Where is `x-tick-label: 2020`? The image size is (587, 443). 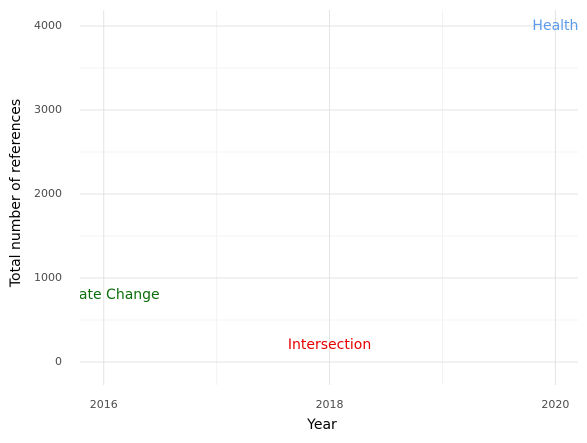 x-tick-label: 2020 is located at coordinates (555, 404).